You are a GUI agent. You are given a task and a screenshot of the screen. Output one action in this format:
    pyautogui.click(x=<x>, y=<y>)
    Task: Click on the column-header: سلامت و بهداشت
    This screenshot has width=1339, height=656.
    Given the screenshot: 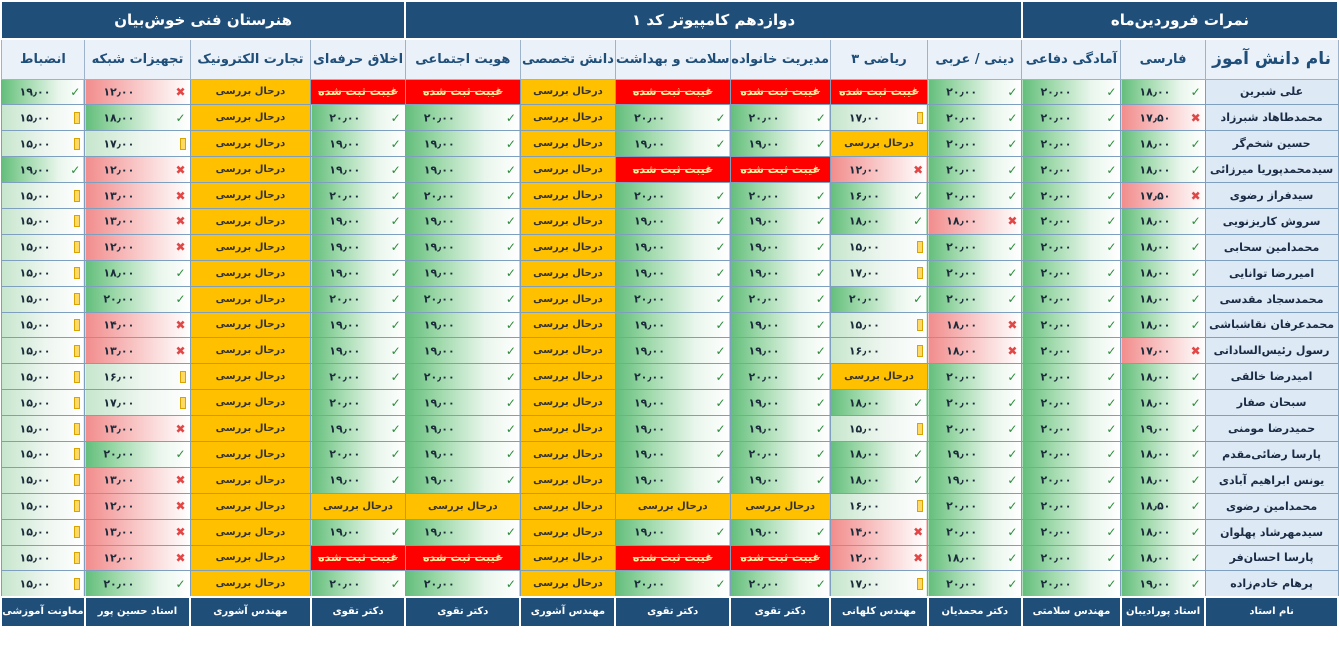 What is the action you would take?
    pyautogui.click(x=672, y=59)
    